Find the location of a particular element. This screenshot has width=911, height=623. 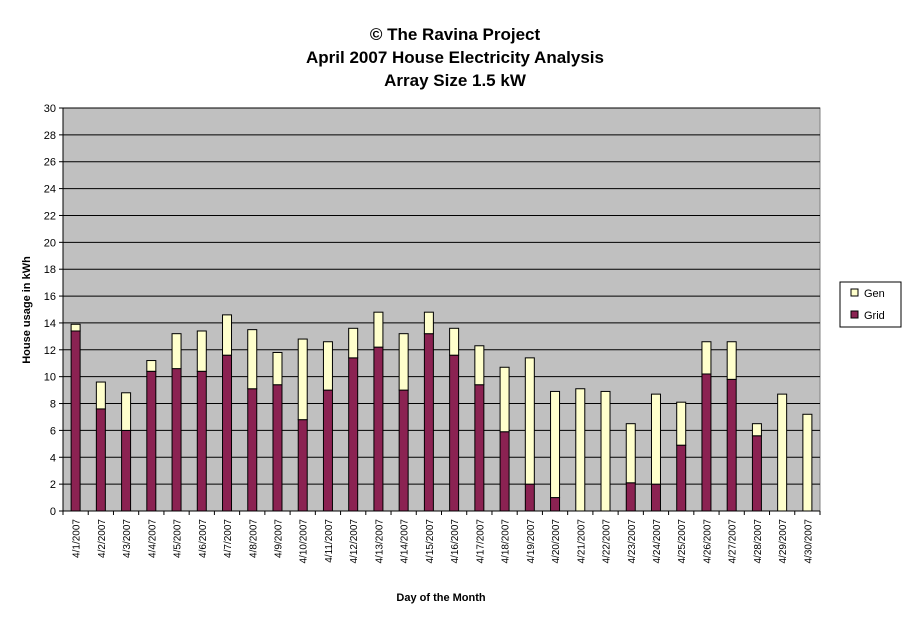

x-tick-label: 4/9/2007 is located at coordinates (278, 538).